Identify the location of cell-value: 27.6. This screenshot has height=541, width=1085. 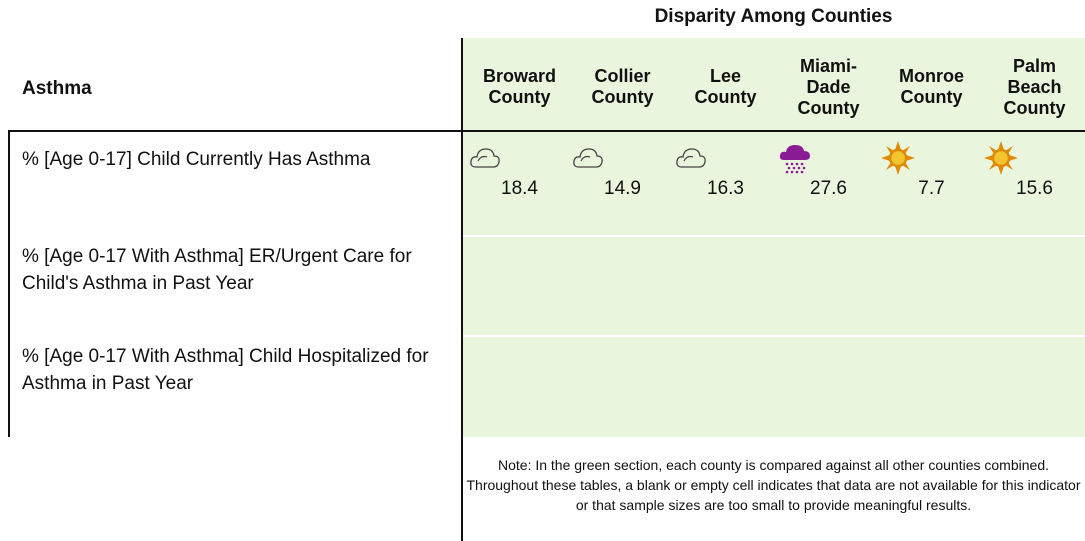
(828, 188).